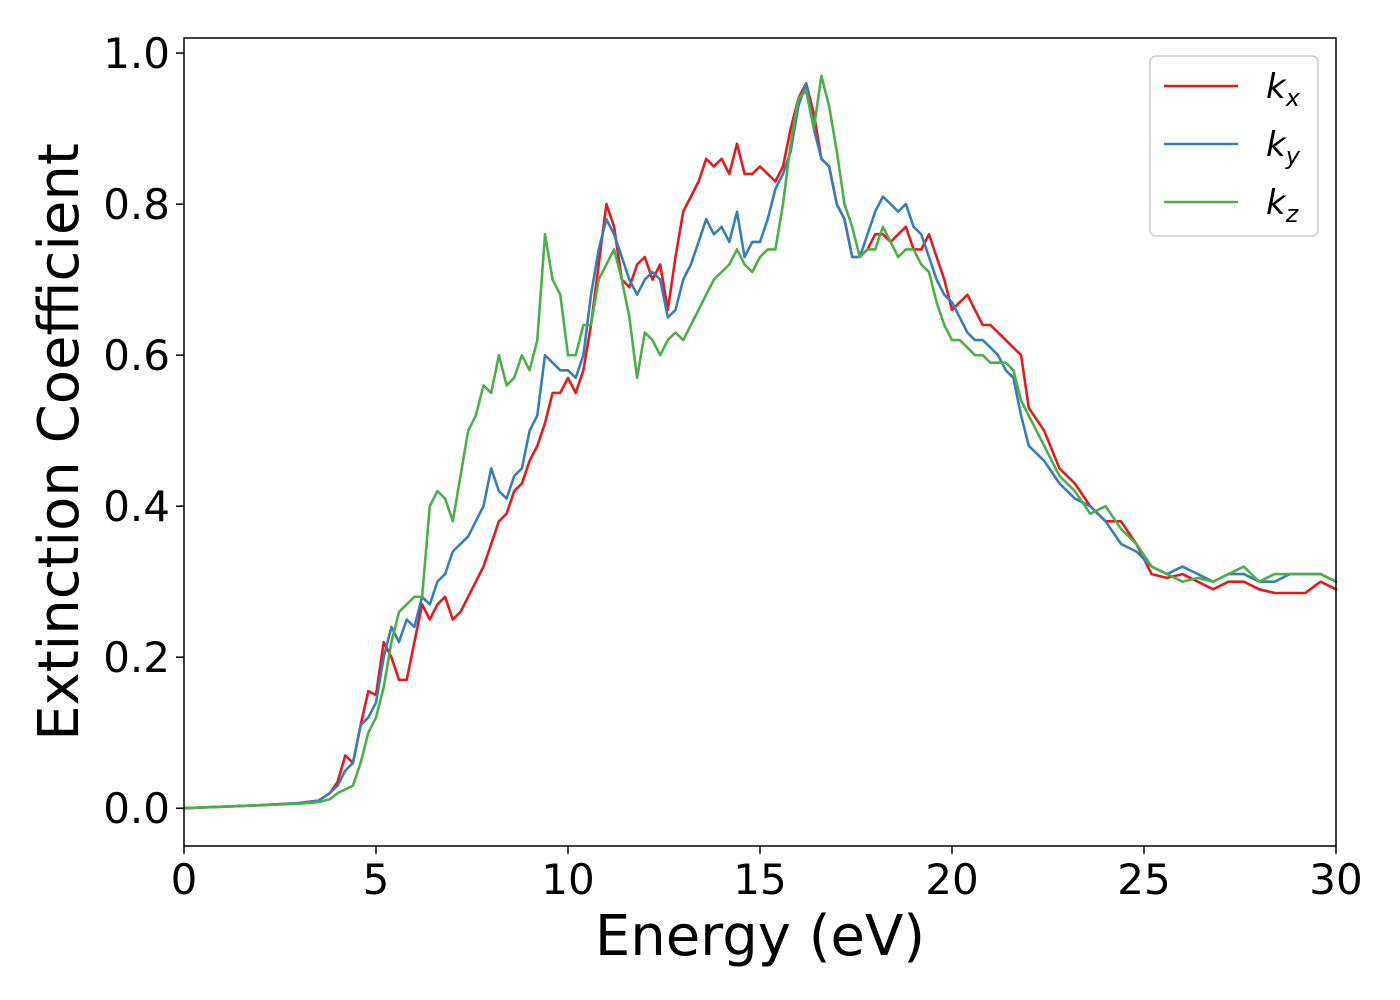  I want to click on x-tick-label: 10, so click(567, 879).